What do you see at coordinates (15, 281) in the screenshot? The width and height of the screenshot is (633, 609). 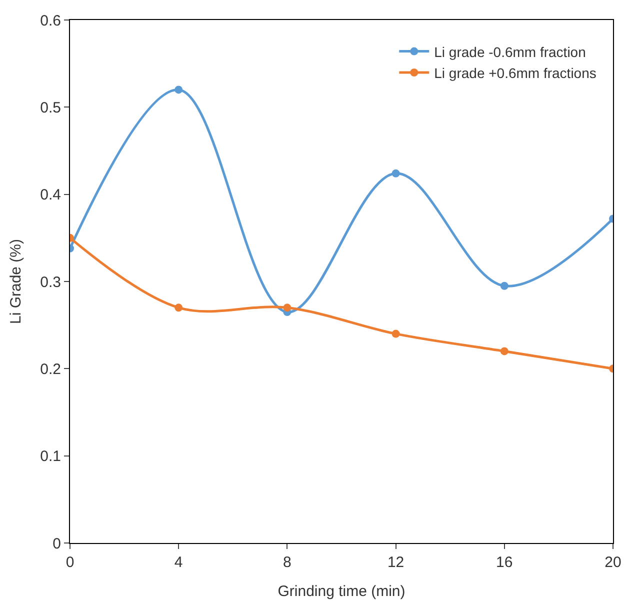 I see `y-axis-title: Li Grade (%)` at bounding box center [15, 281].